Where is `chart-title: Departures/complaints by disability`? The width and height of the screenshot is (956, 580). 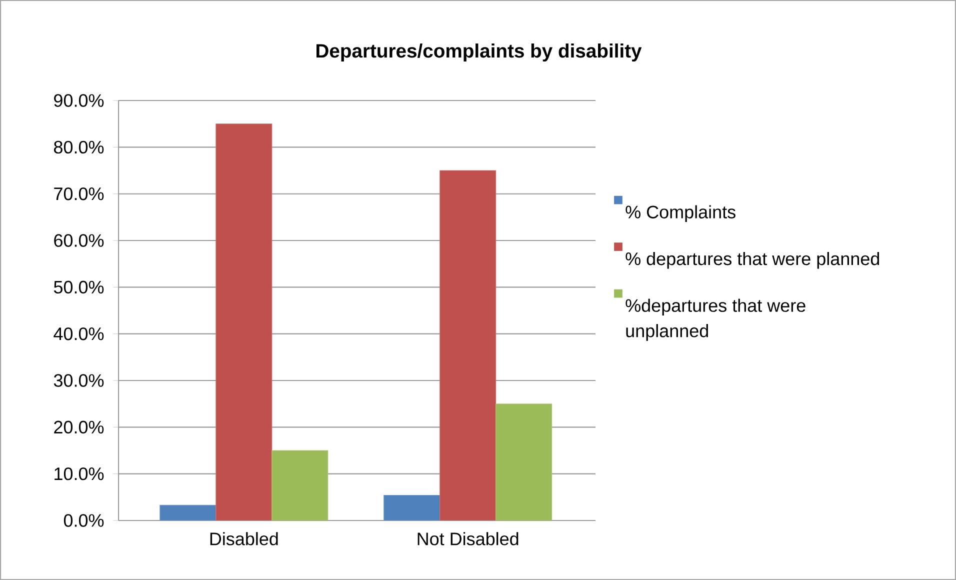 chart-title: Departures/complaints by disability is located at coordinates (479, 53).